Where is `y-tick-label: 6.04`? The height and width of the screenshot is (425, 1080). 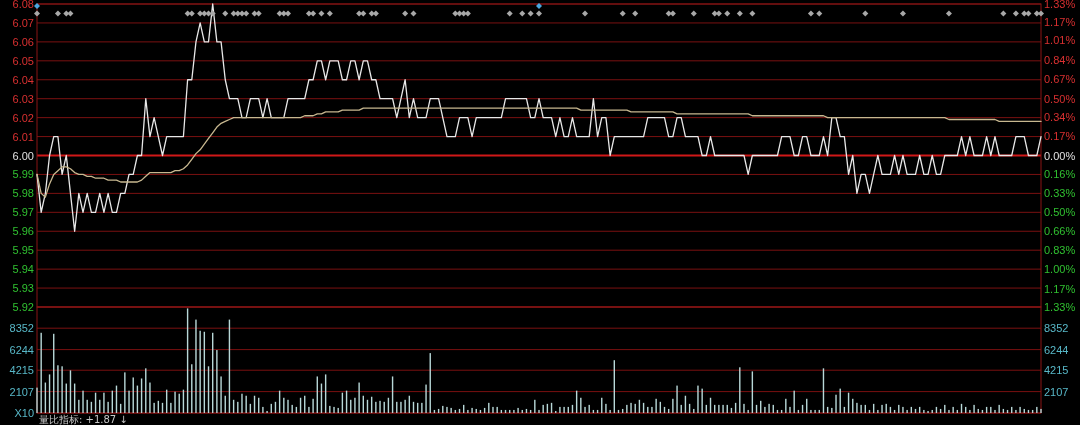
y-tick-label: 6.04 is located at coordinates (23, 79).